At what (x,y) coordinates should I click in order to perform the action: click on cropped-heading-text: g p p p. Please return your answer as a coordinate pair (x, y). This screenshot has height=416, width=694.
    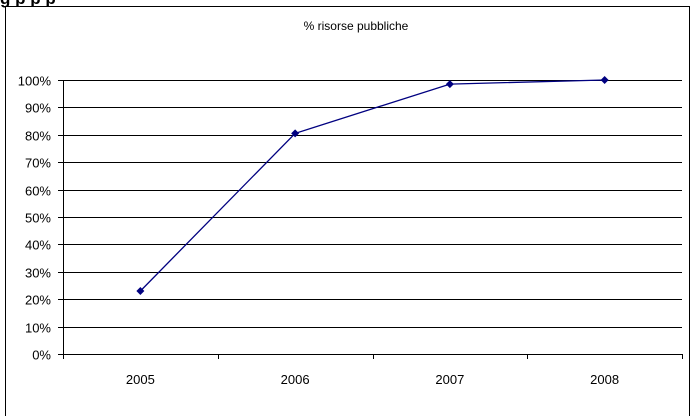
    Looking at the image, I should click on (28, 4).